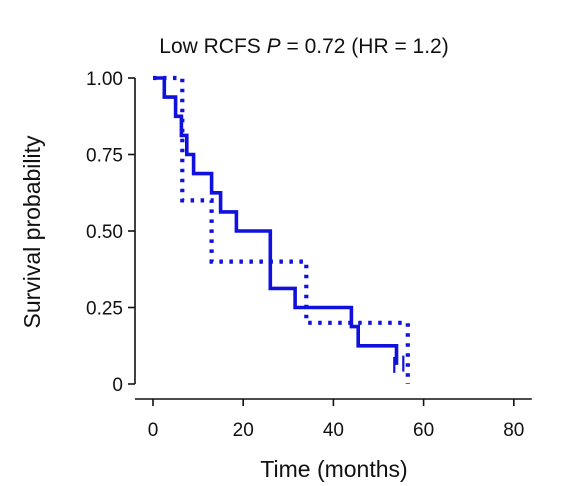 This screenshot has width=562, height=486. I want to click on y-tick-label: 0, so click(117, 385).